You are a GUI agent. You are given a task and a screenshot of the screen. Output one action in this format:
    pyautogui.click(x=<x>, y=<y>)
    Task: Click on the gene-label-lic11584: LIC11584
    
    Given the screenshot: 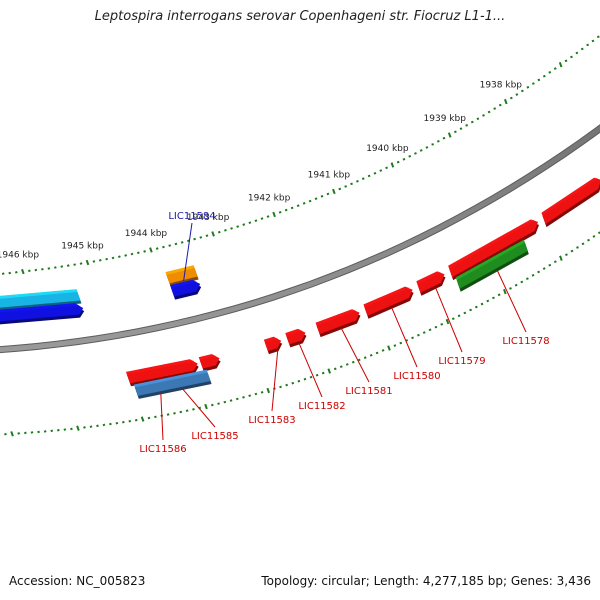 What is the action you would take?
    pyautogui.click(x=191, y=216)
    